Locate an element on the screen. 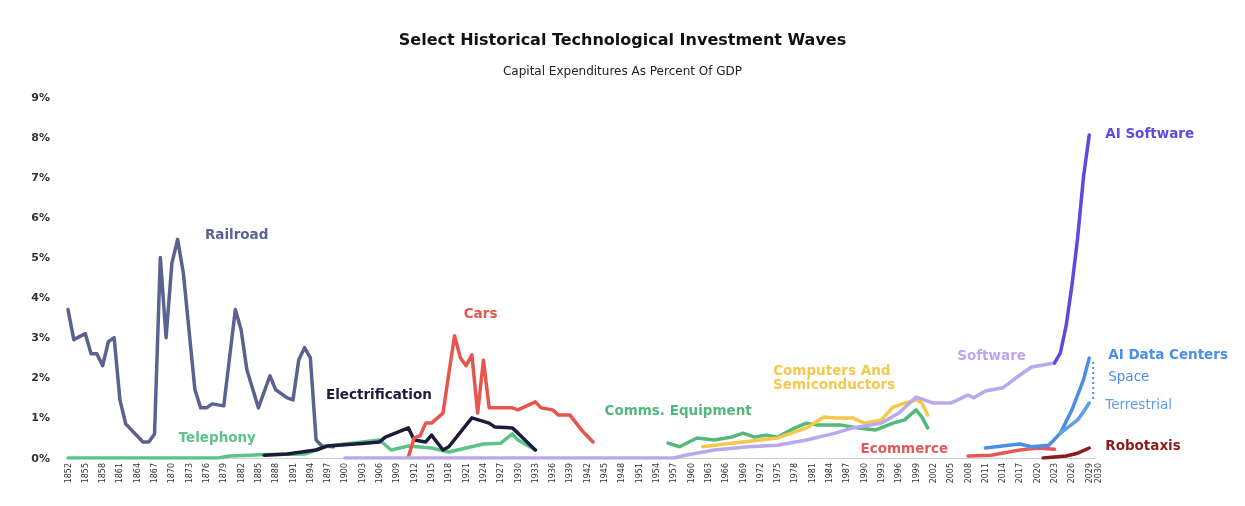  x-tick-label: 1999 is located at coordinates (916, 473).